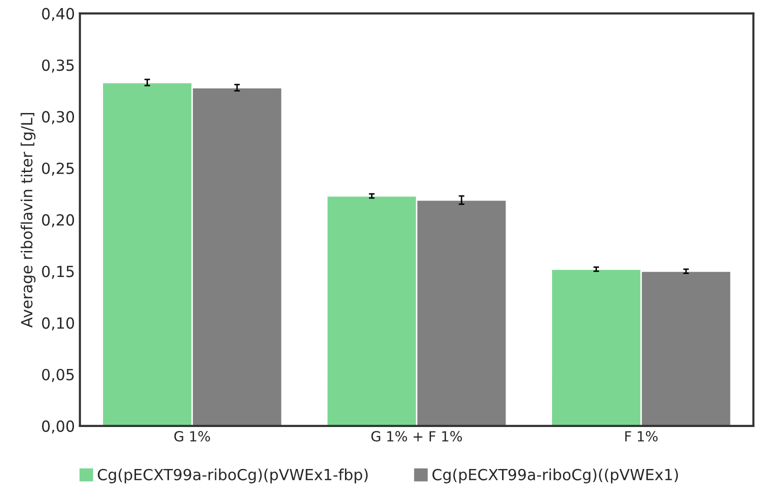 Image resolution: width=761 pixels, height=497 pixels. Describe the element at coordinates (58, 169) in the screenshot. I see `y-tick-label: 0,25` at that location.